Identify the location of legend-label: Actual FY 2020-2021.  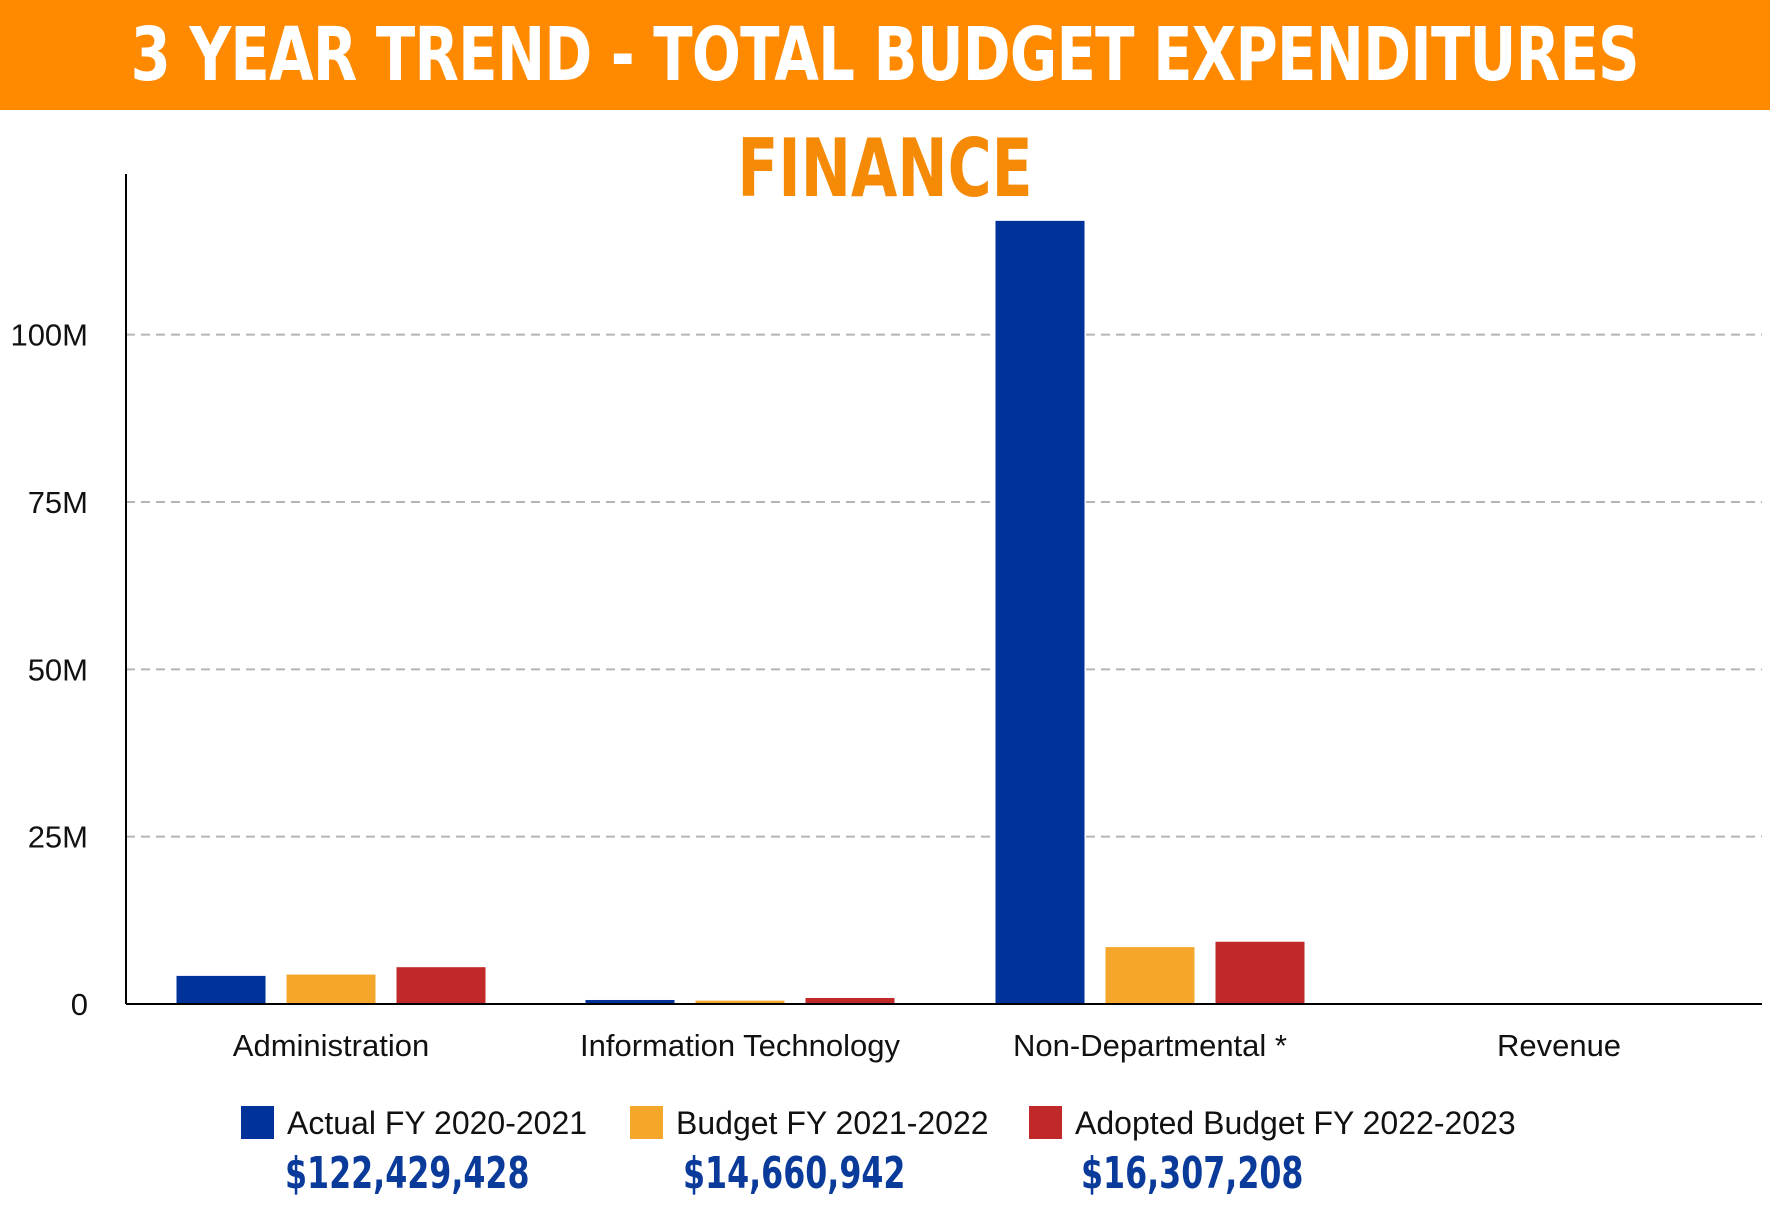
(437, 1123).